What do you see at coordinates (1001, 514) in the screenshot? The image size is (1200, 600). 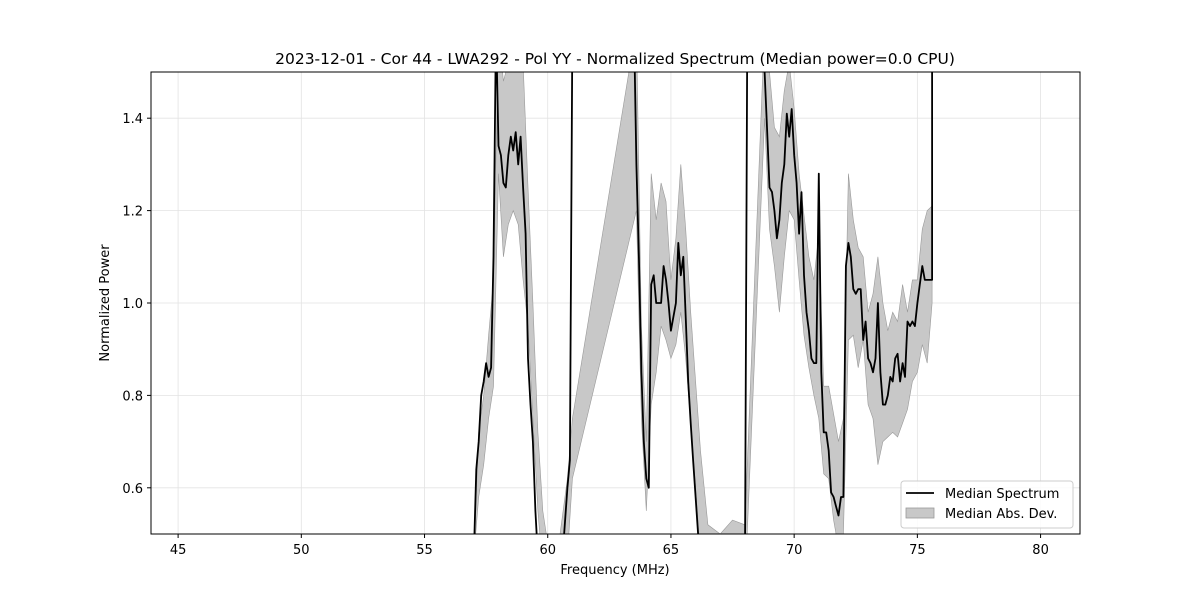 I see `legend-entry-median-abs-dev: Median Abs. Dev.` at bounding box center [1001, 514].